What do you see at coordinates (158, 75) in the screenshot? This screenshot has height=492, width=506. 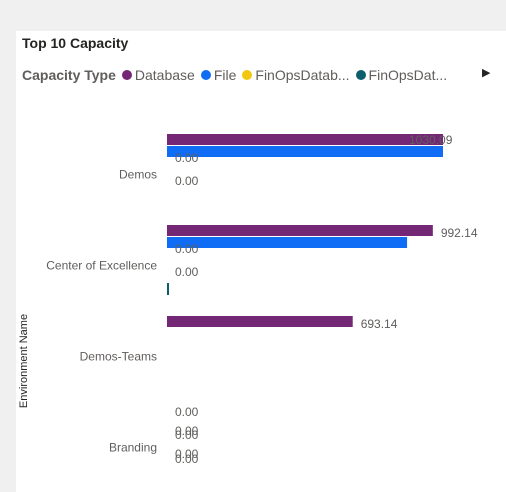 I see `legend-item-database: Database` at bounding box center [158, 75].